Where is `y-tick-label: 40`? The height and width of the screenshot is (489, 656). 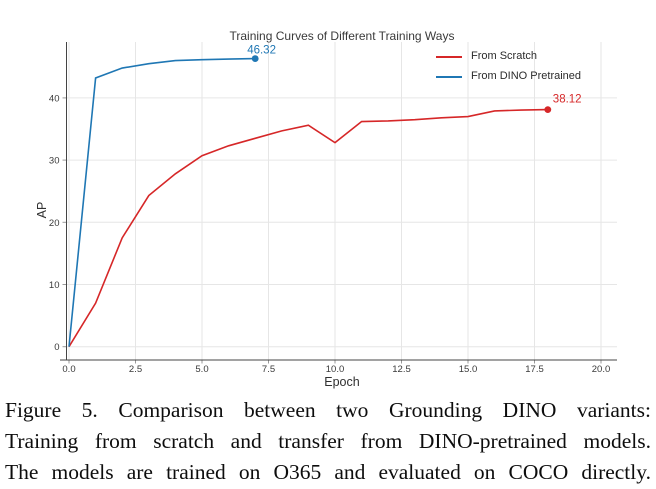
y-tick-label: 40 is located at coordinates (54, 98).